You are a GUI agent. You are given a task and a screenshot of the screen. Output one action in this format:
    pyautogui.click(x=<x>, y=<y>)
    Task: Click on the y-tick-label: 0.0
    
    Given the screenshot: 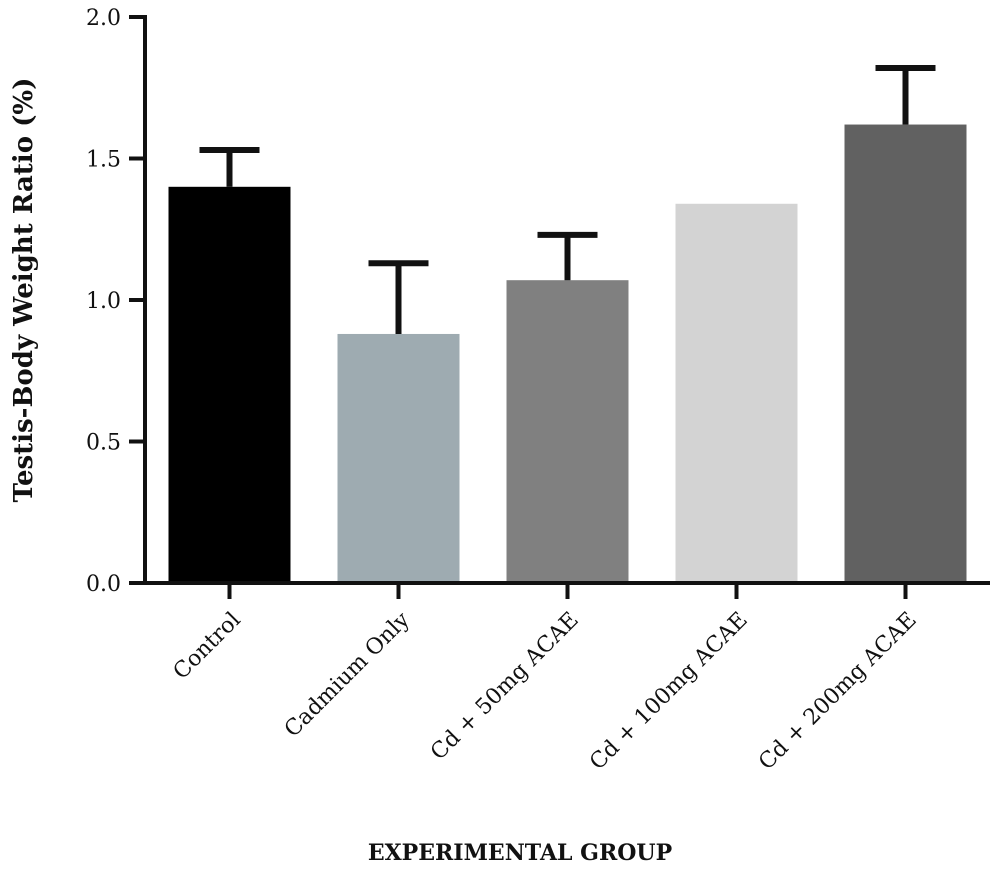 What is the action you would take?
    pyautogui.click(x=103, y=584)
    